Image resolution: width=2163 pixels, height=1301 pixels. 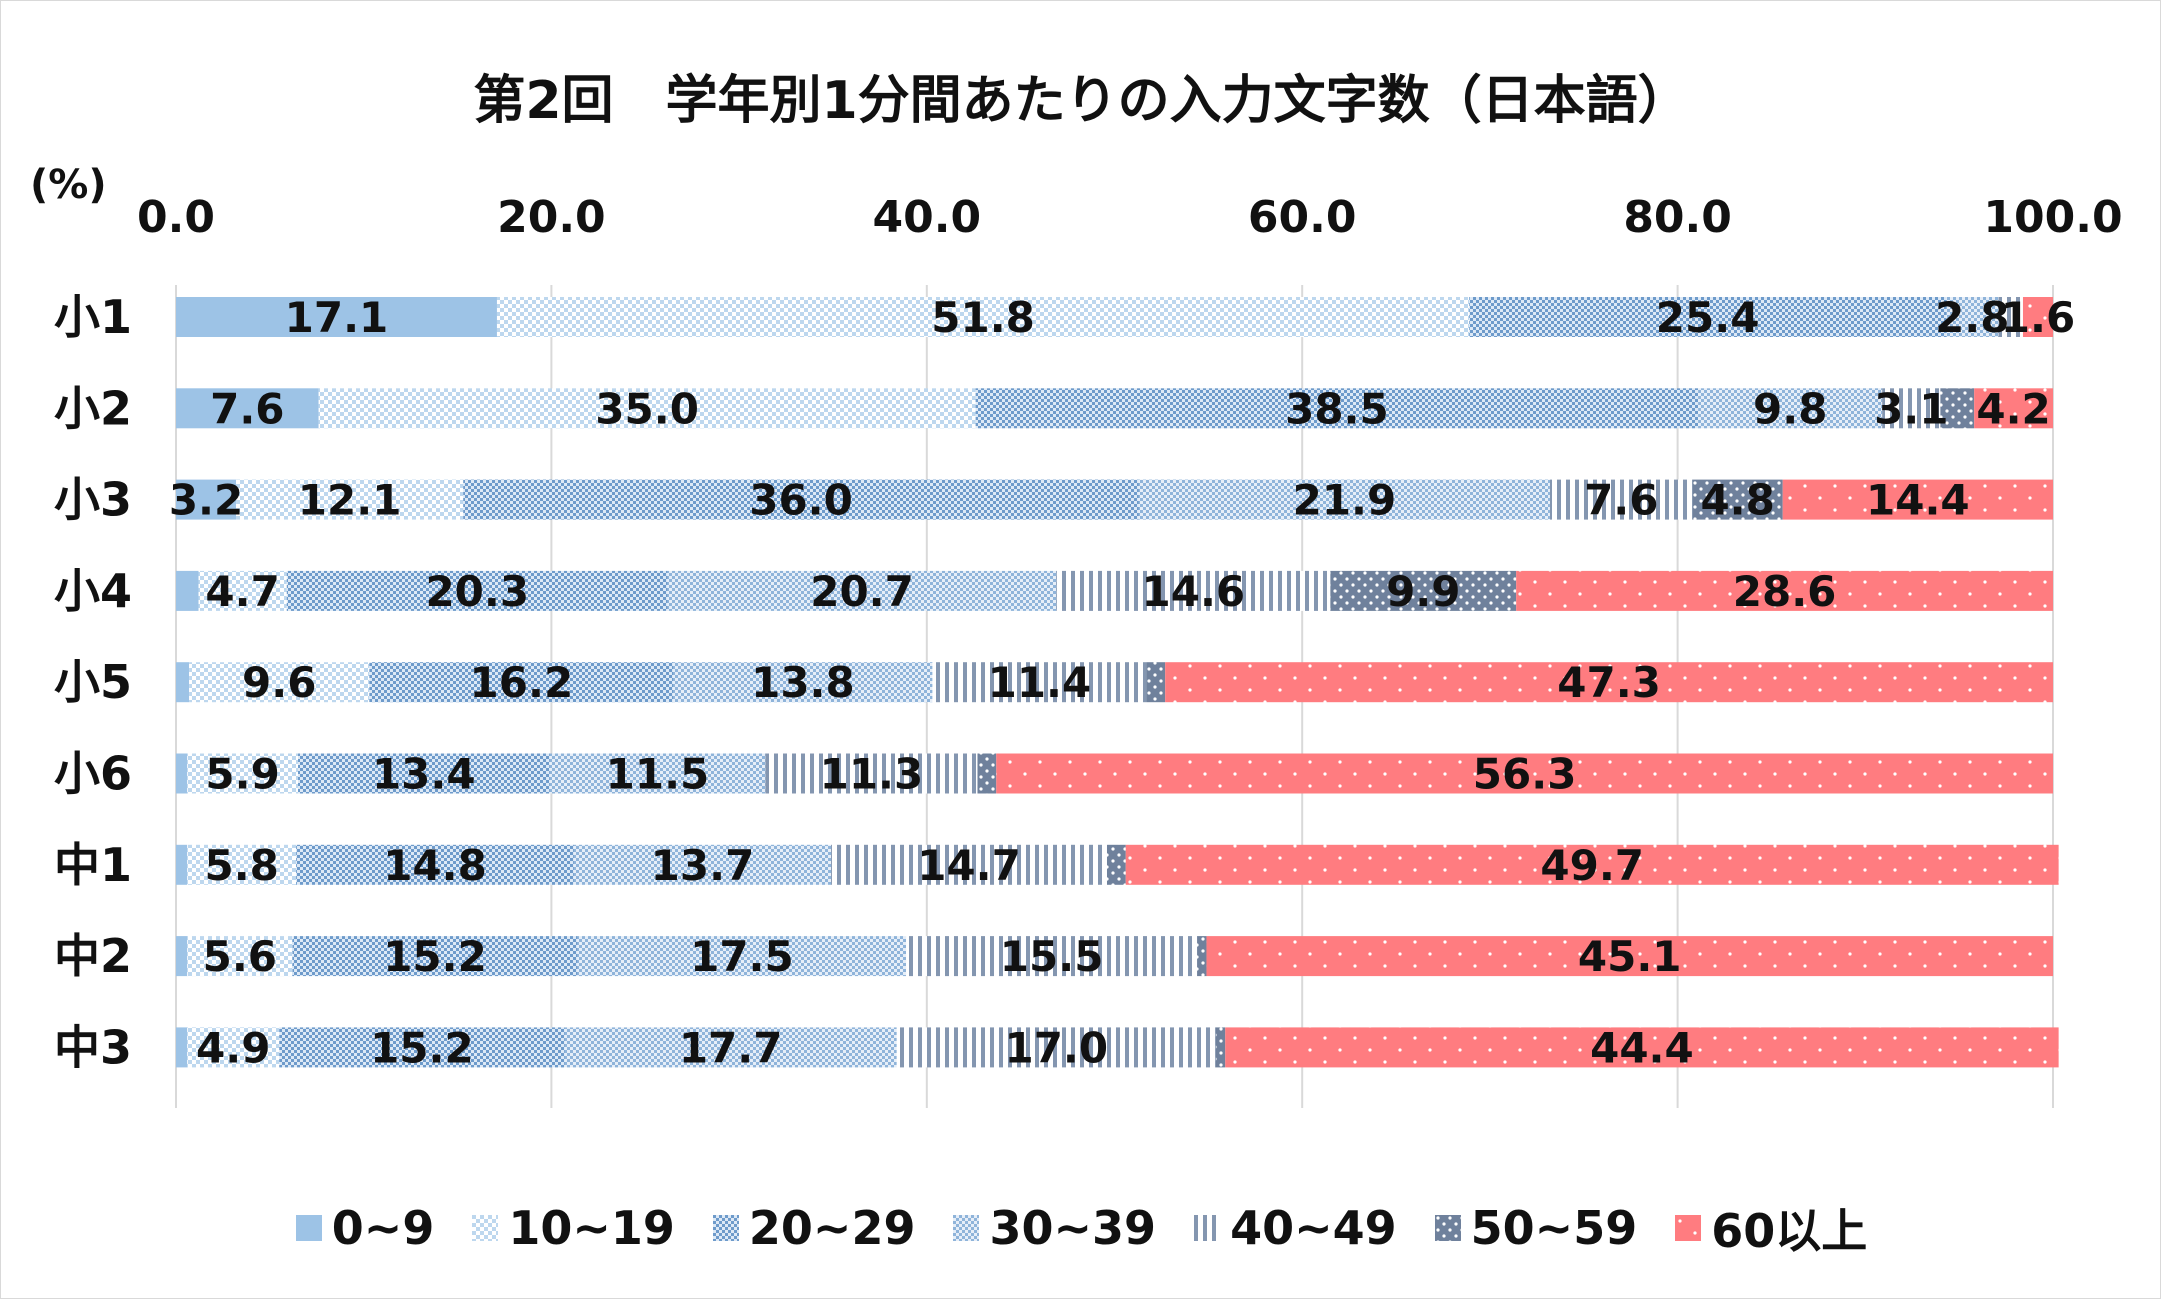 I want to click on data-label: 49.7, so click(x=1592, y=865).